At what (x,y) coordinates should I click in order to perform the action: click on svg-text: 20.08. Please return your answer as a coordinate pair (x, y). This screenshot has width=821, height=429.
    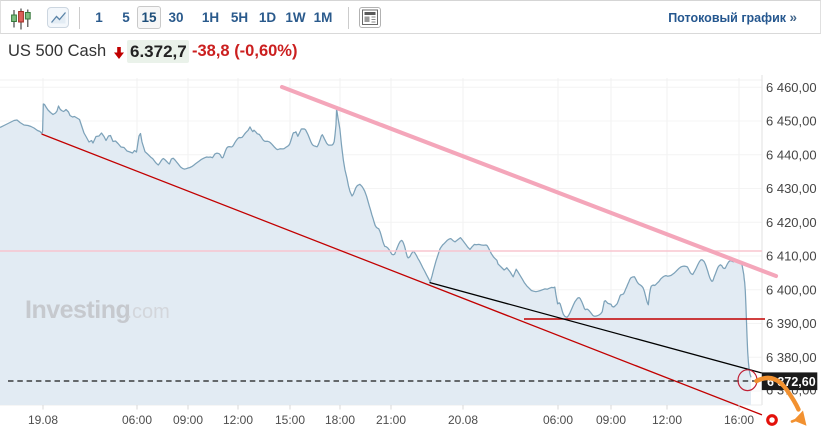
    Looking at the image, I should click on (463, 420).